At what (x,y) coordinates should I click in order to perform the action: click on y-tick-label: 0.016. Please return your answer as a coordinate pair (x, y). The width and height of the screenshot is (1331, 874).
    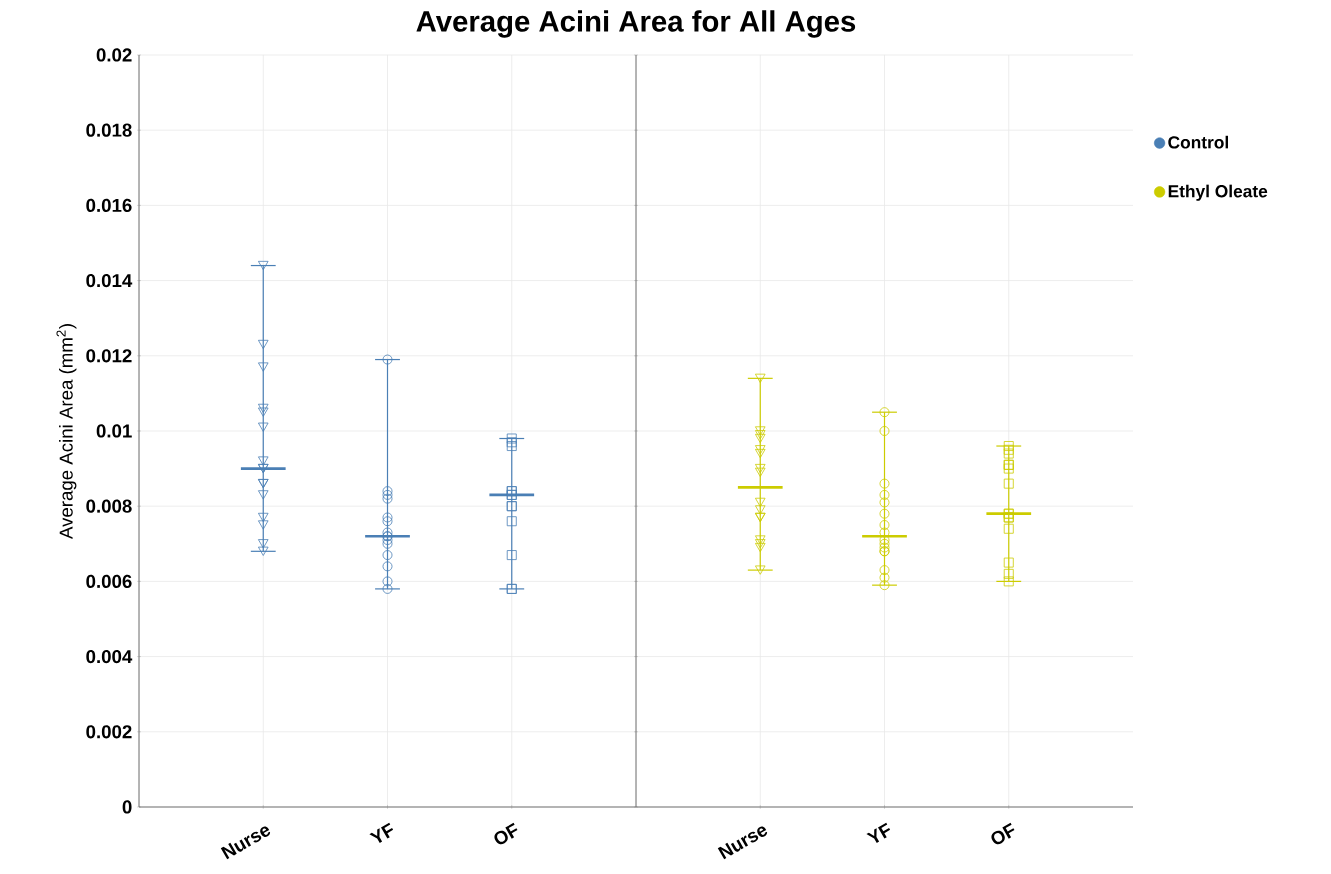
    Looking at the image, I should click on (109, 205).